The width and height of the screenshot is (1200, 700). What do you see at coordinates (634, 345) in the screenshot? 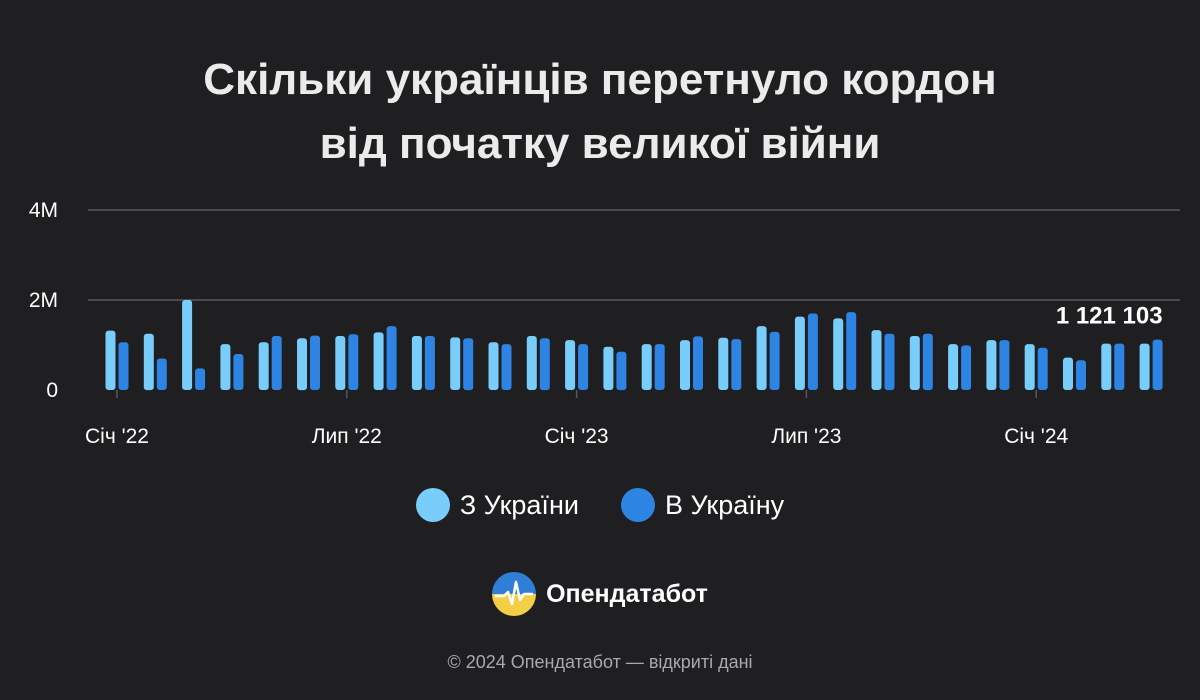
I see `bars` at bounding box center [634, 345].